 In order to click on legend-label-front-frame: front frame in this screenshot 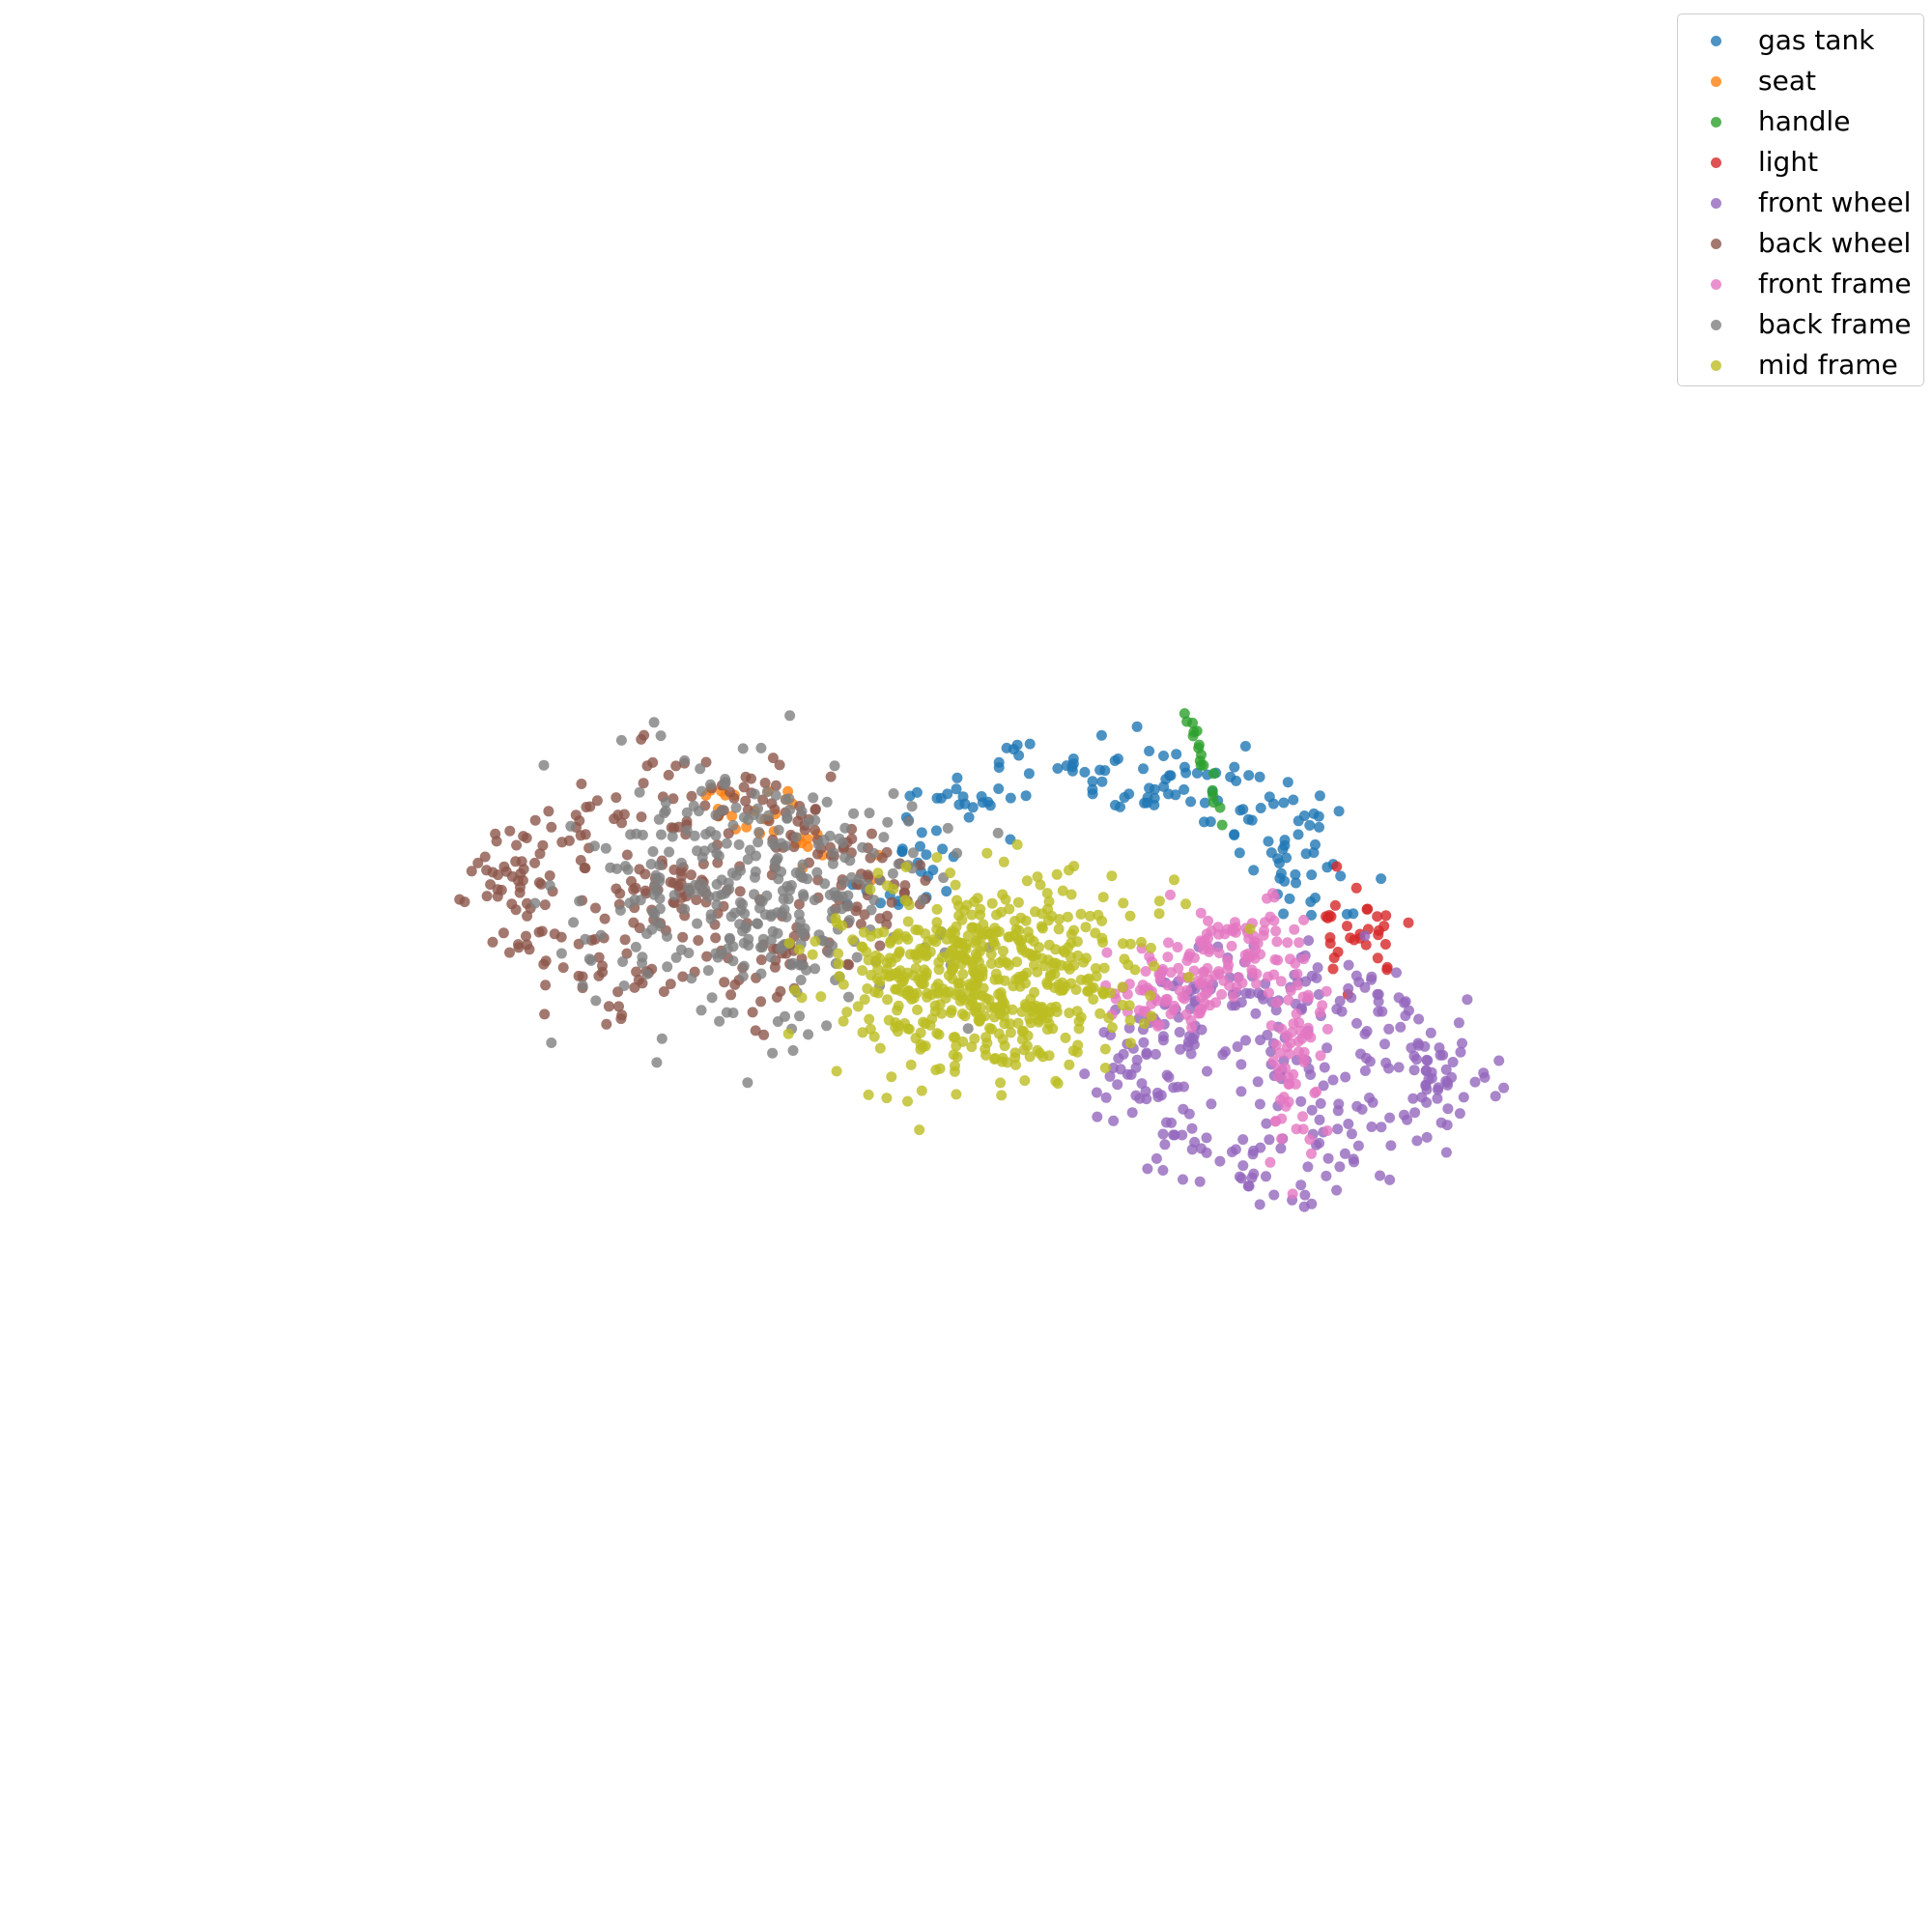, I will do `click(1835, 283)`.